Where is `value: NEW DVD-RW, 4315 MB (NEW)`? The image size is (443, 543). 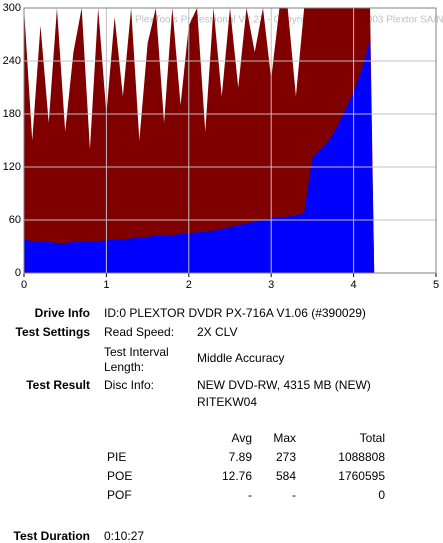
value: NEW DVD-RW, 4315 MB (NEW) is located at coordinates (284, 385).